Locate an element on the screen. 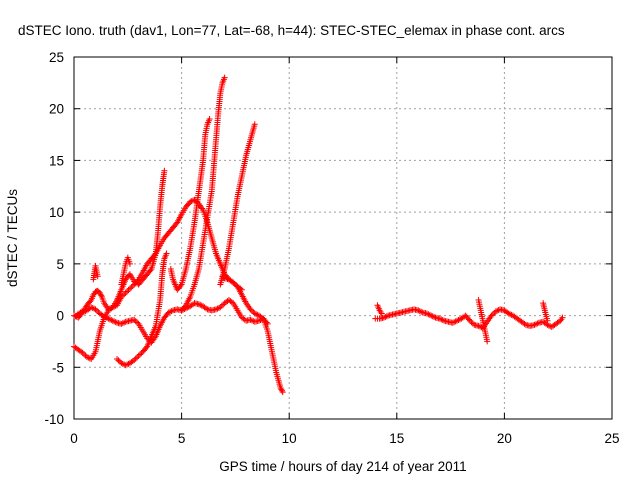 The height and width of the screenshot is (480, 640). x-tick-label: 0 is located at coordinates (74, 438).